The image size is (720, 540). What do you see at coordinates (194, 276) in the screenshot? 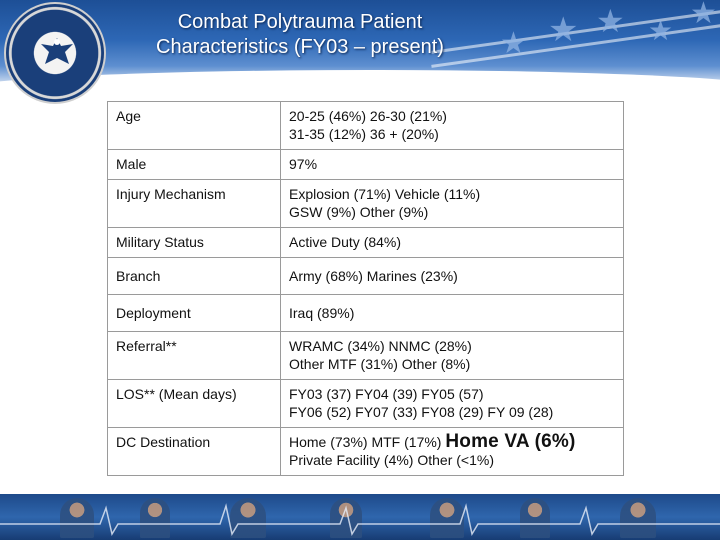
I see `row-label: Branch` at bounding box center [194, 276].